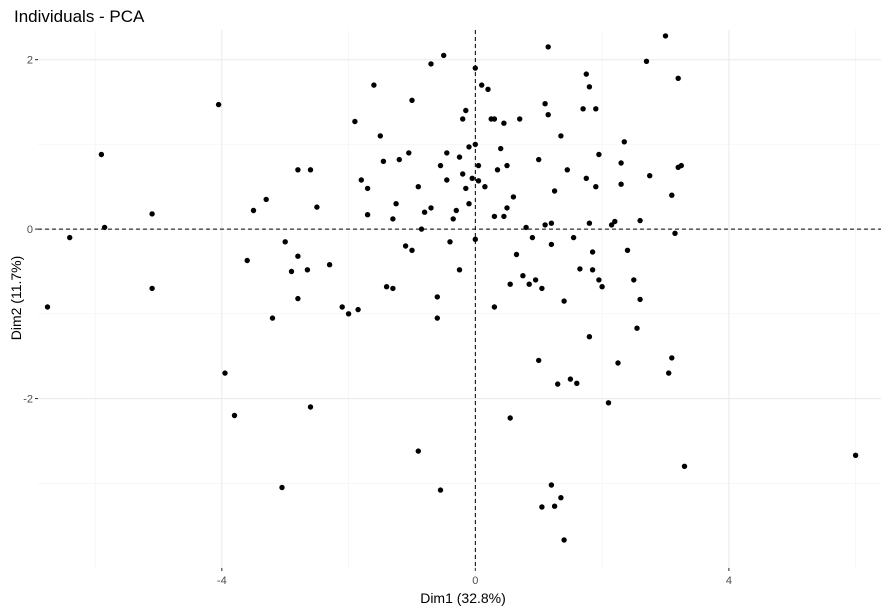 Image resolution: width=891 pixels, height=613 pixels. I want to click on x-tick-label: -4, so click(222, 581).